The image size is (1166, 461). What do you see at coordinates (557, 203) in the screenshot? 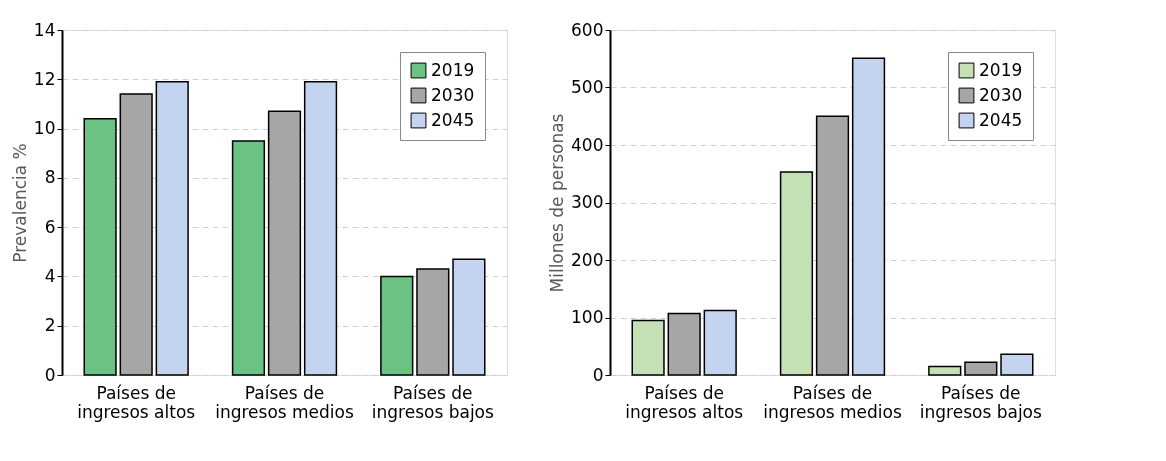
I see `y-axis-title: Millones de personas` at bounding box center [557, 203].